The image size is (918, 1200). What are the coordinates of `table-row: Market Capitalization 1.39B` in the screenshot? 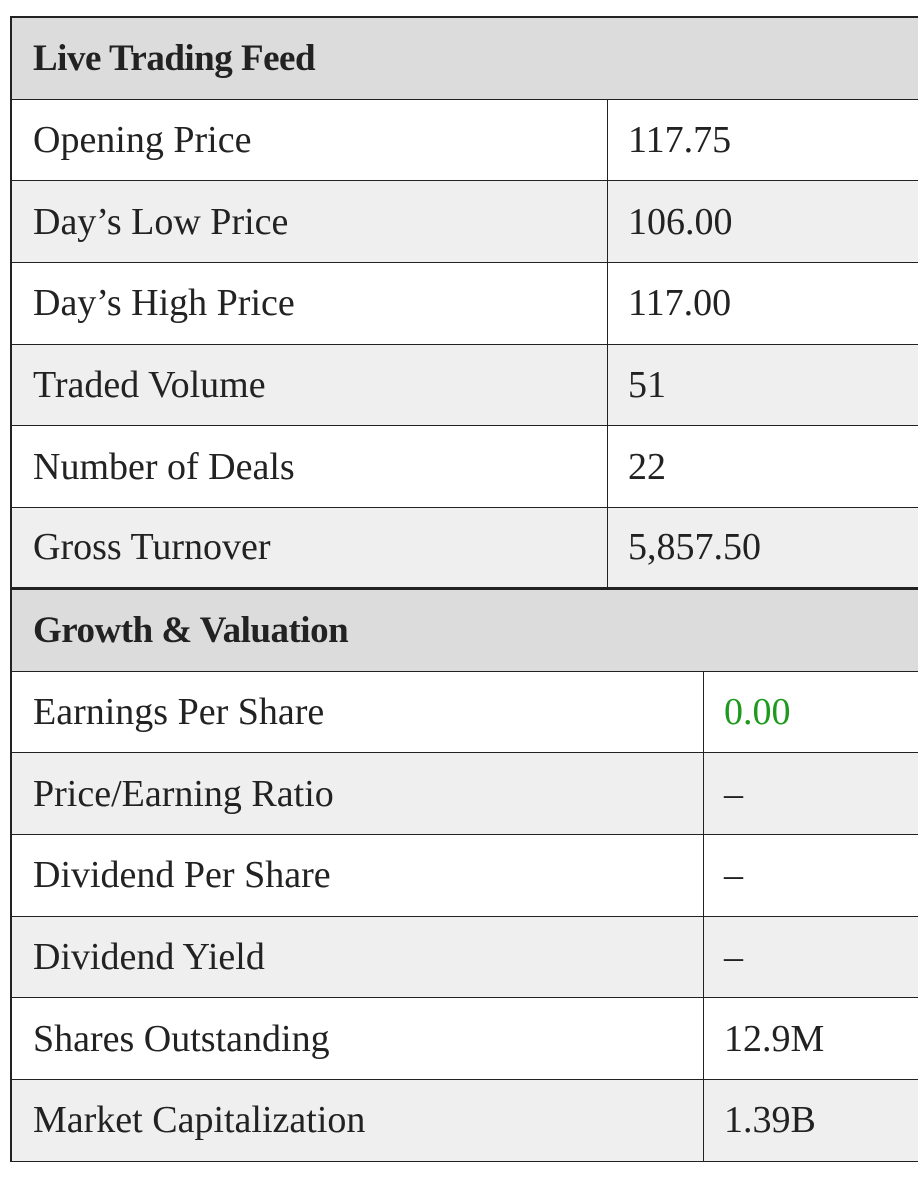 It's located at (465, 1120).